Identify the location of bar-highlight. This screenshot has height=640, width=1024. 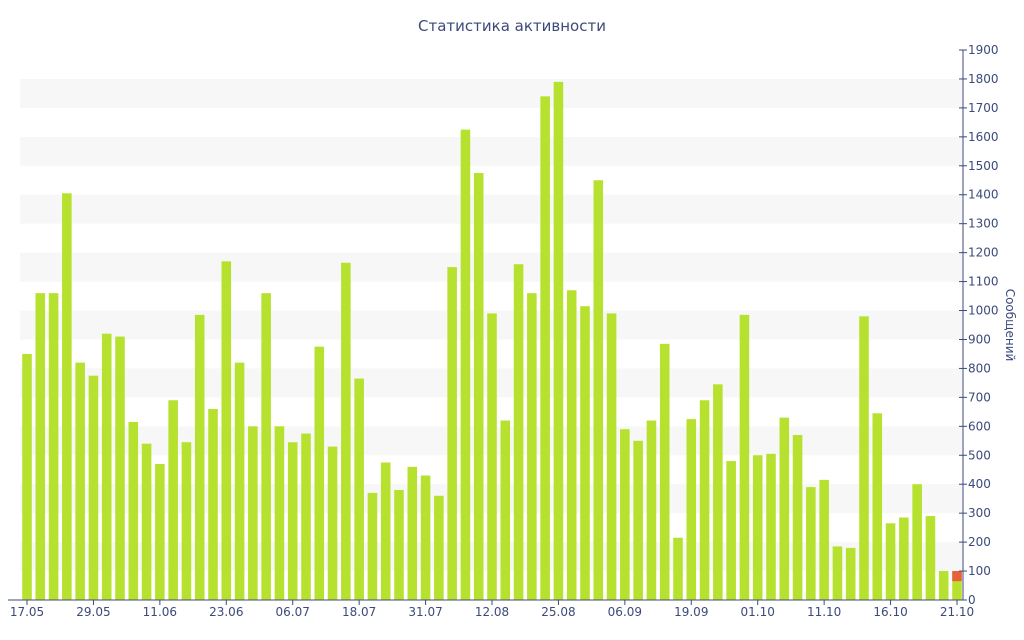
(957, 576).